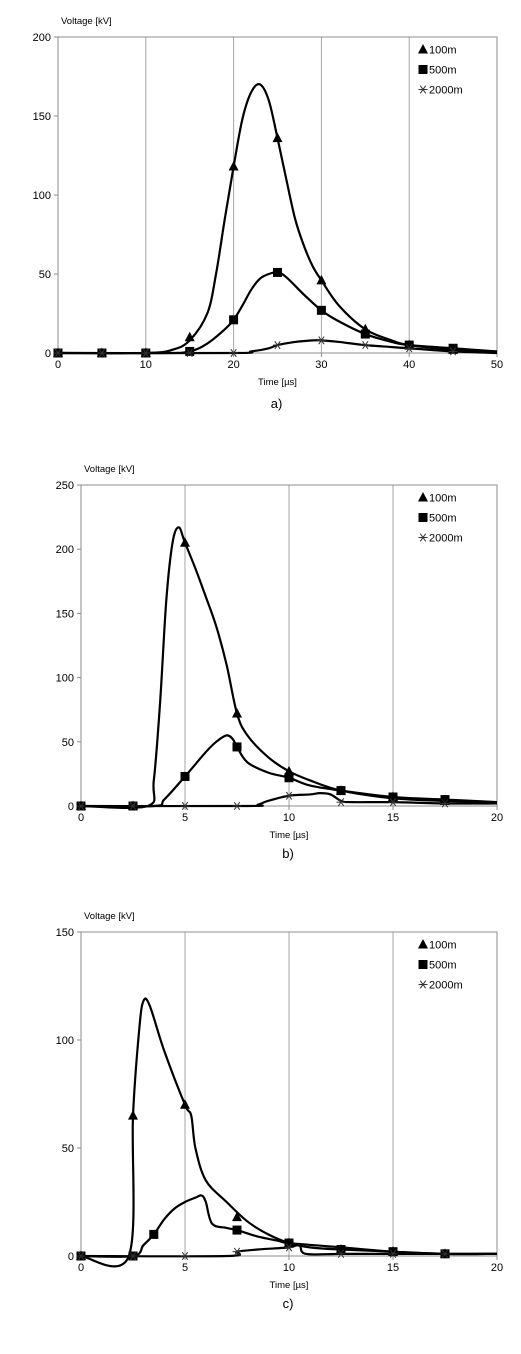 The image size is (521, 1354). I want to click on x-tick-label: 30, so click(321, 365).